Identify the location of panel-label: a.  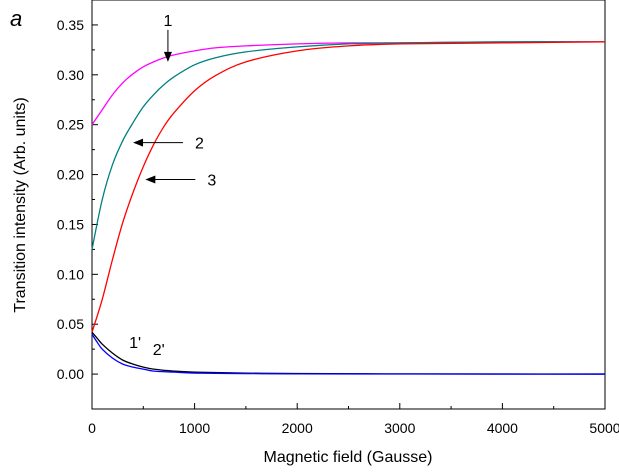
(16, 18).